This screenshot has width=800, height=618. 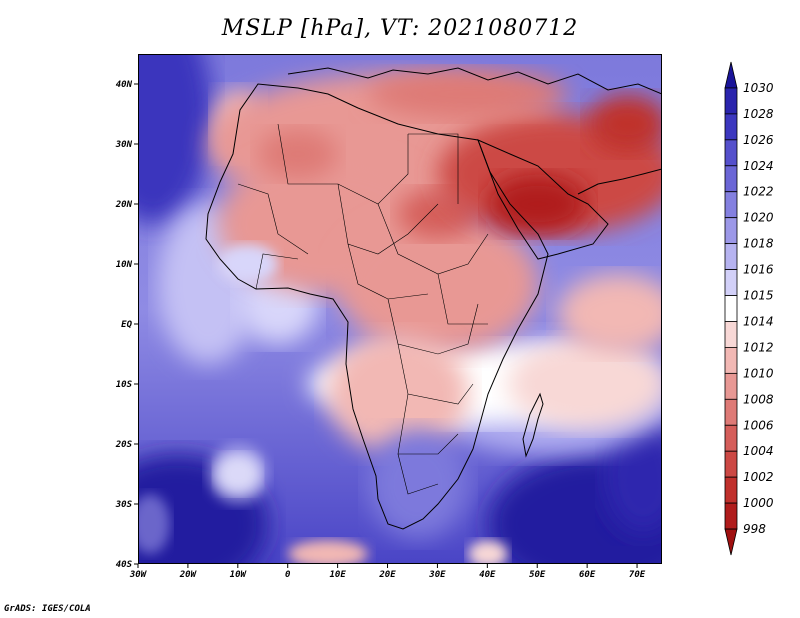 What do you see at coordinates (758, 140) in the screenshot?
I see `colorbar-label: 1026` at bounding box center [758, 140].